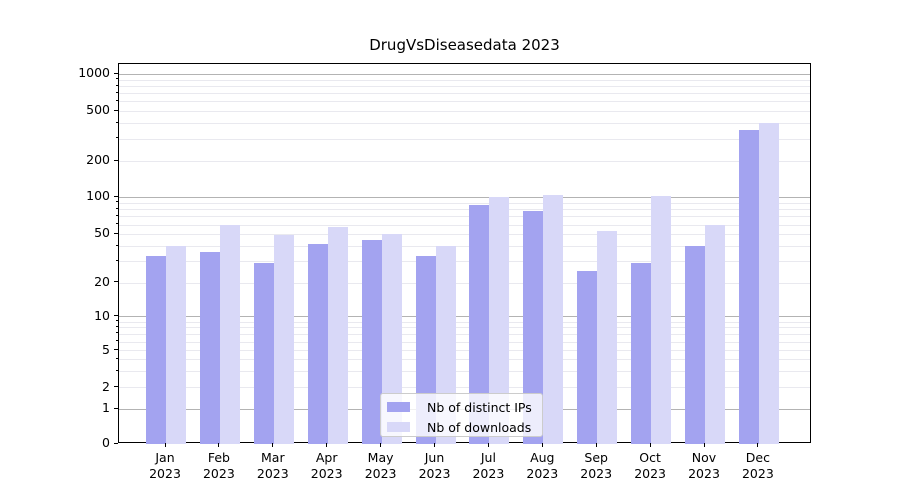  What do you see at coordinates (380, 465) in the screenshot?
I see `x-tick-label: May 2023` at bounding box center [380, 465].